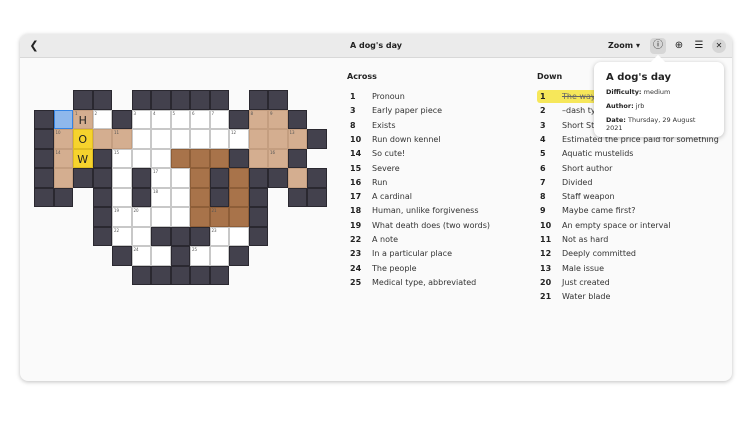 The height and width of the screenshot is (423, 752). What do you see at coordinates (200, 256) in the screenshot?
I see `grid-cell: 25` at bounding box center [200, 256].